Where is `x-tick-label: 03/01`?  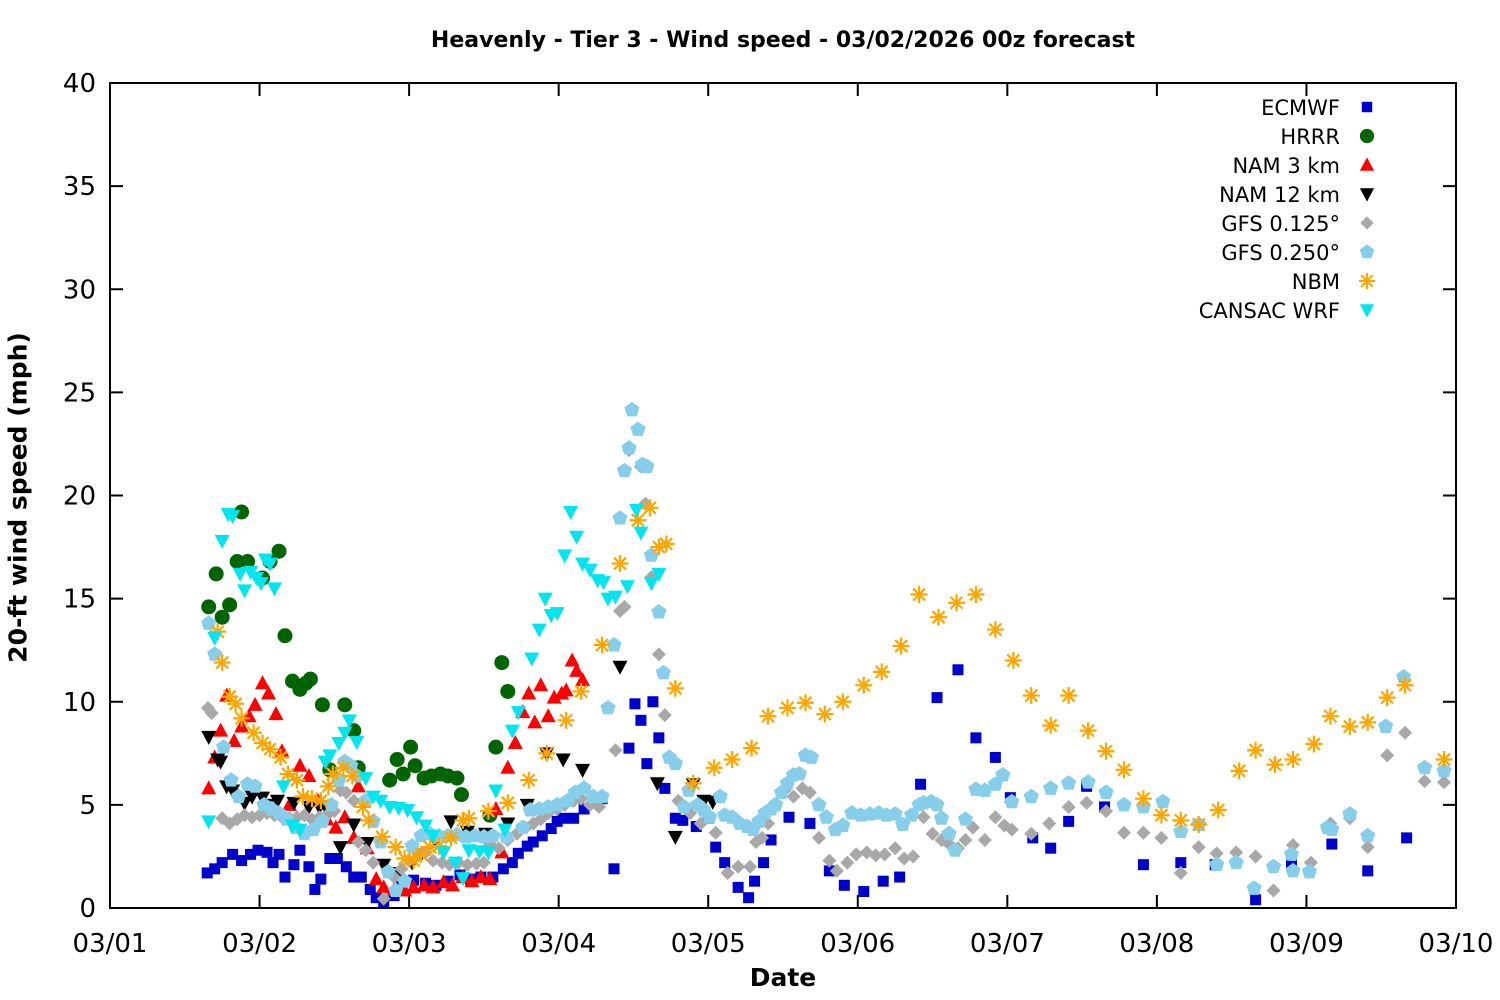
x-tick-label: 03/01 is located at coordinates (110, 944).